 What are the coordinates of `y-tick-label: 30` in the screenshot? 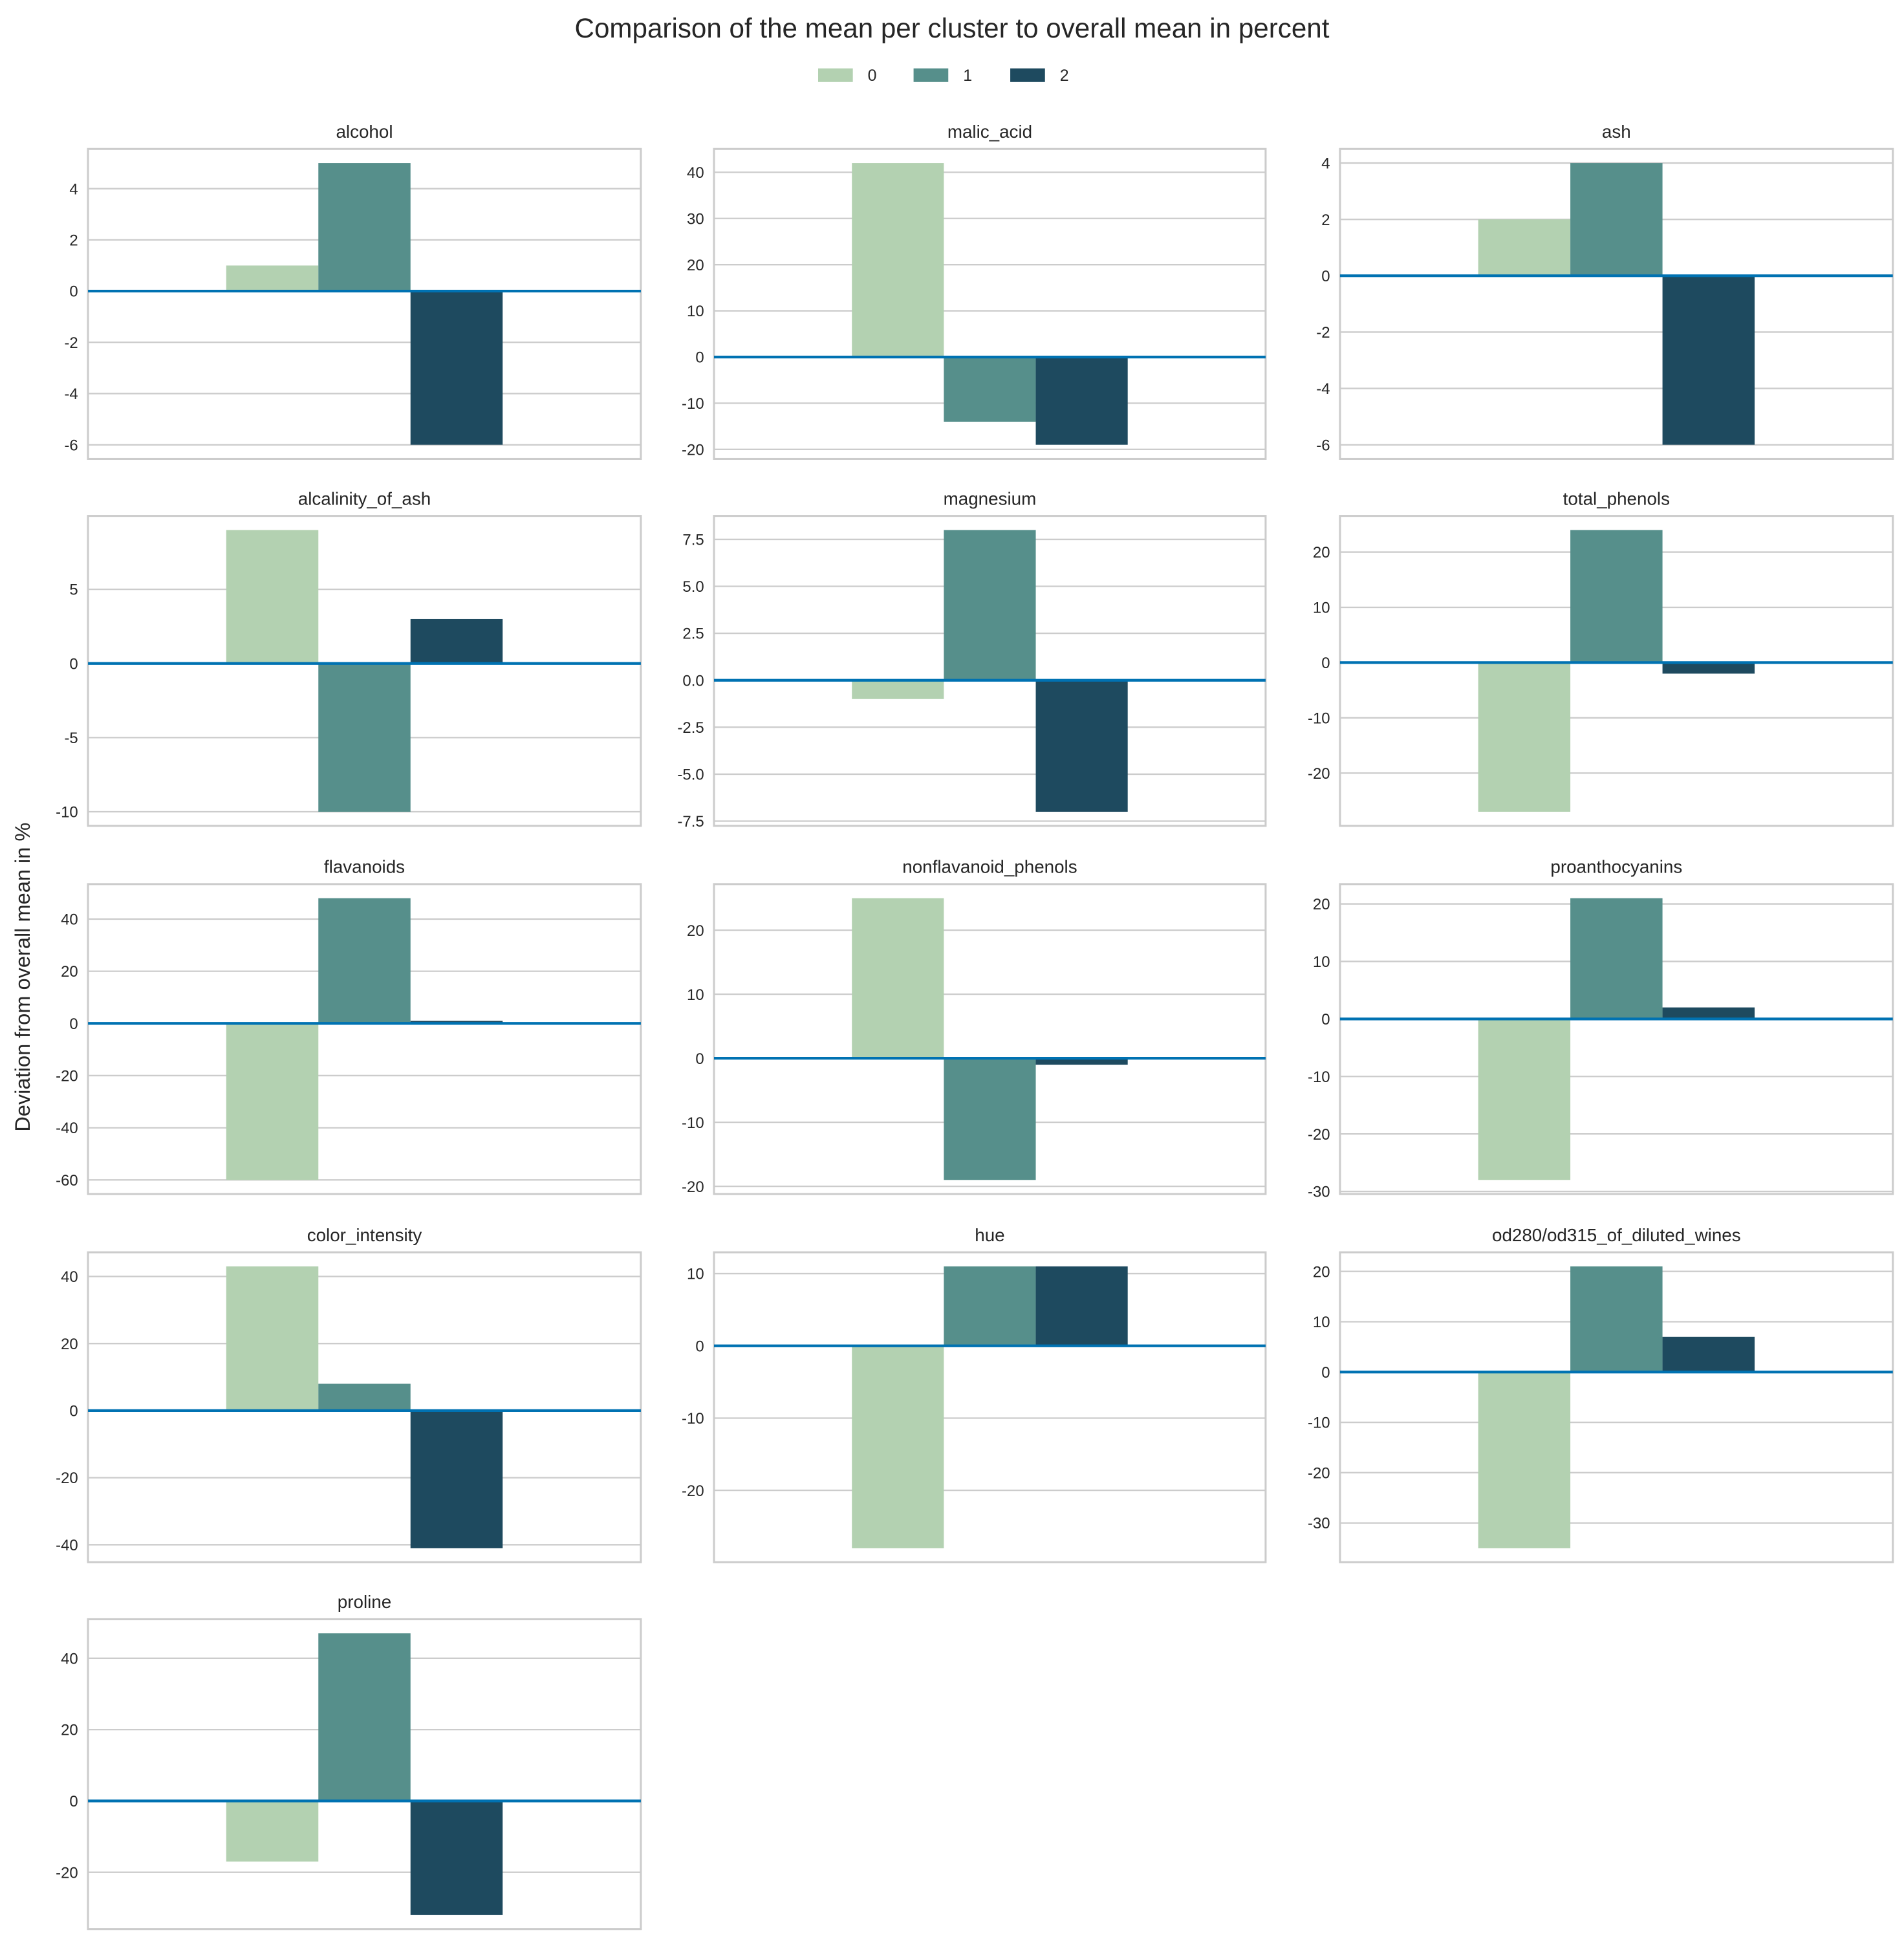 It's located at (695, 219).